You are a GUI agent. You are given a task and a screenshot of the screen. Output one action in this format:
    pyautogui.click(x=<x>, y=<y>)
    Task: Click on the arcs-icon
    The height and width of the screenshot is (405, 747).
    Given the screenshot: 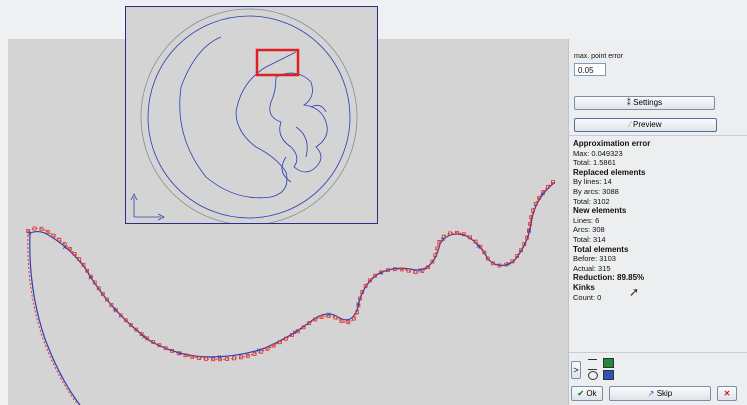 What is the action you would take?
    pyautogui.click(x=593, y=375)
    